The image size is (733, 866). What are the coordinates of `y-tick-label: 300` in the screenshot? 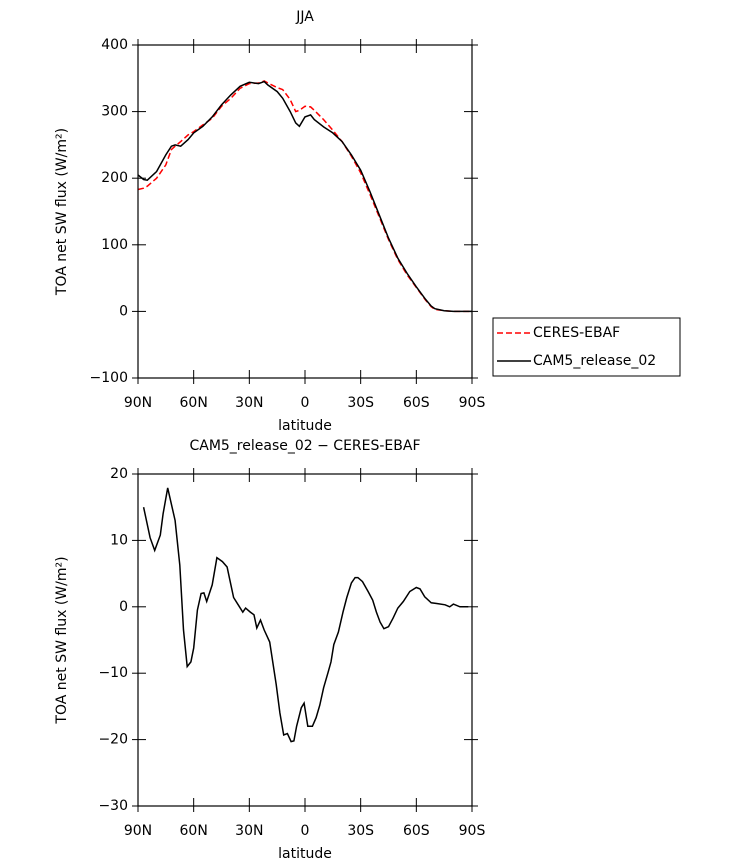 It's located at (114, 112).